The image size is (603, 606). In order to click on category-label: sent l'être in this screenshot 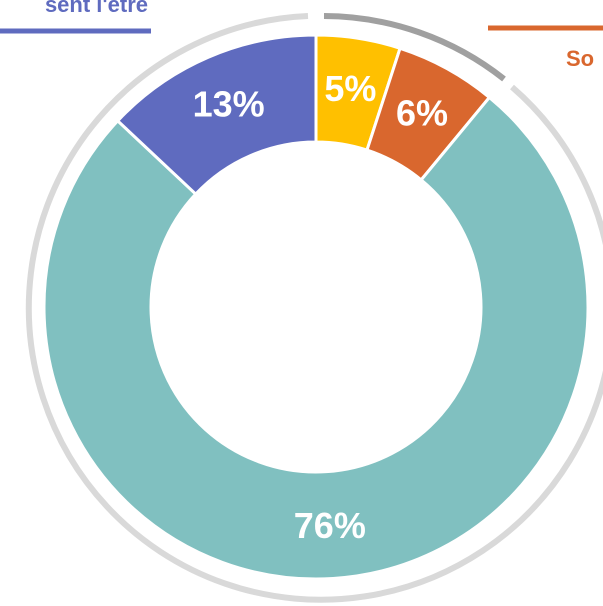, I will do `click(96, 8)`.